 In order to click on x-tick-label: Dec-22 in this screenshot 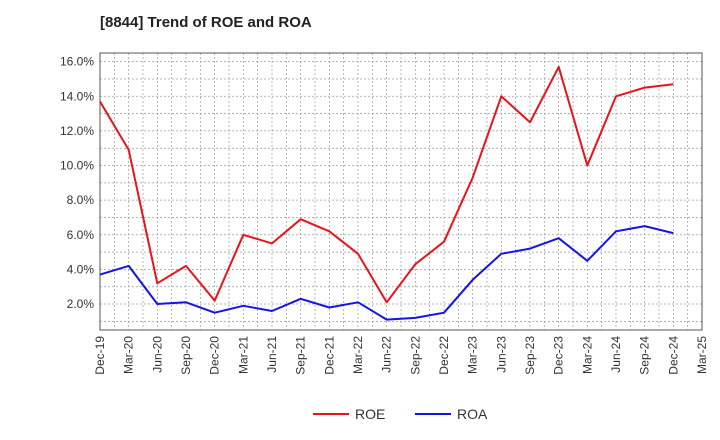, I will do `click(444, 355)`.